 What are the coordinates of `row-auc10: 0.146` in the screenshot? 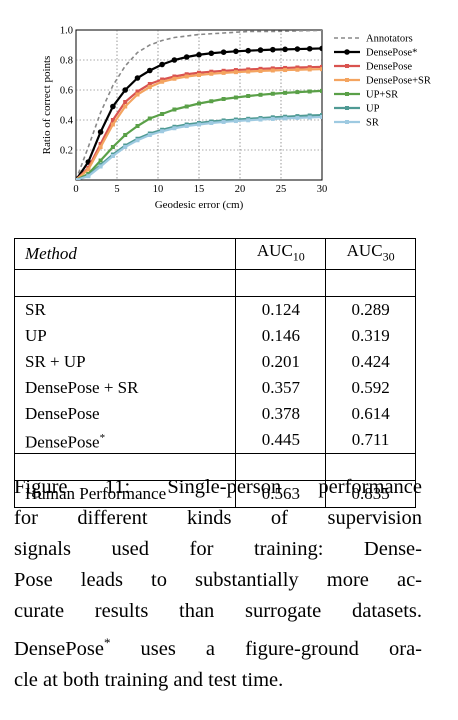 It's located at (280, 336).